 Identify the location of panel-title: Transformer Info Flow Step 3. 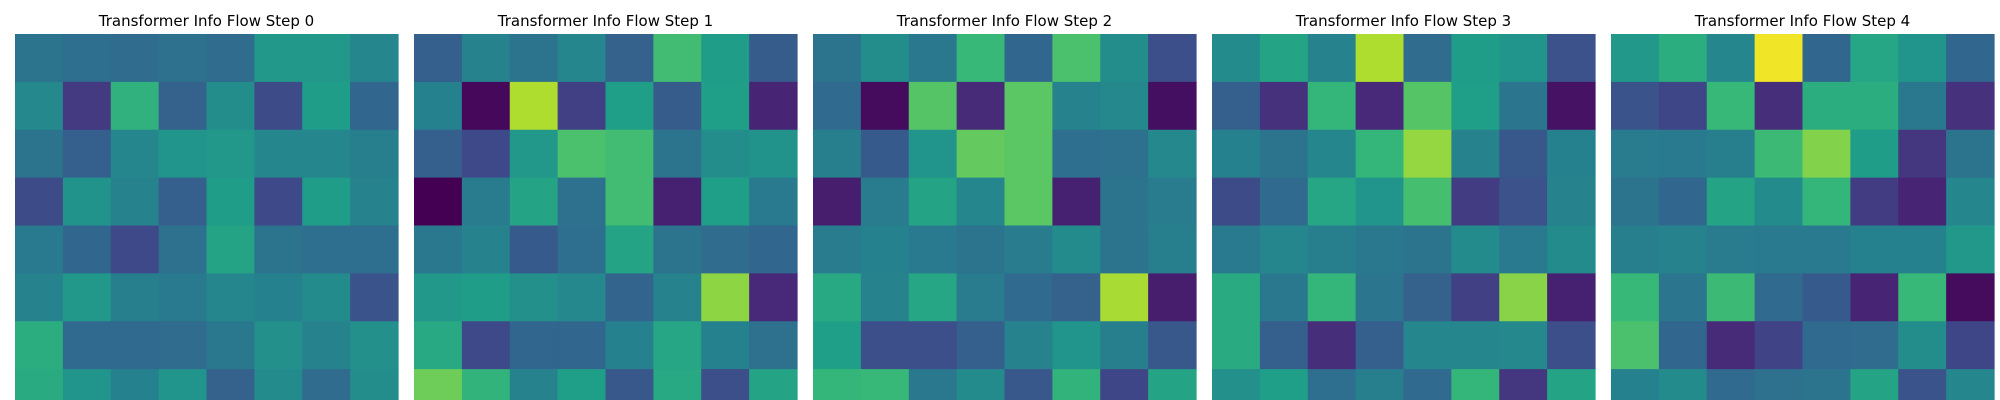
(1403, 21).